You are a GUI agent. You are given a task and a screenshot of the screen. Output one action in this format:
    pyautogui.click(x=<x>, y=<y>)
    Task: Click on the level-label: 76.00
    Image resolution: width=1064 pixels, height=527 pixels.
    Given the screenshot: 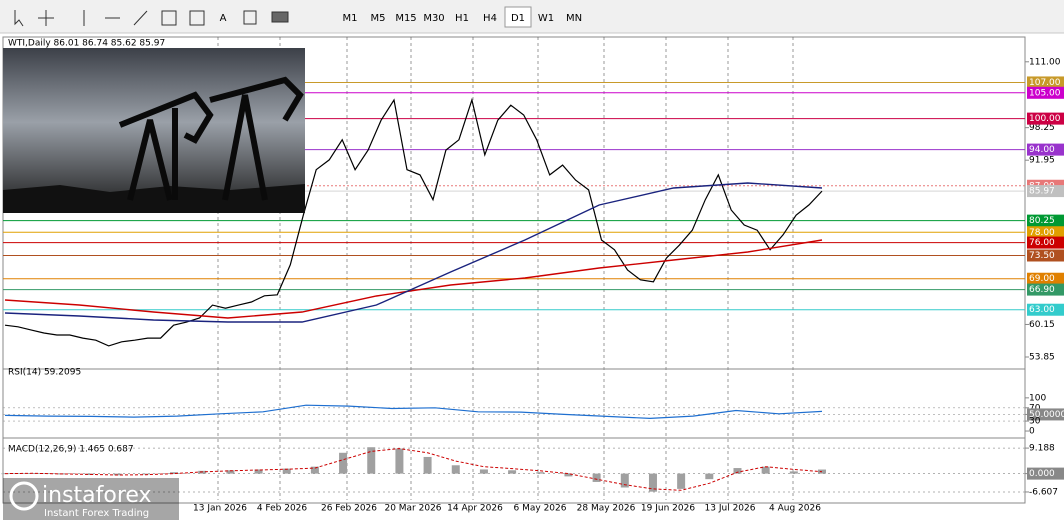 What is the action you would take?
    pyautogui.click(x=1042, y=243)
    